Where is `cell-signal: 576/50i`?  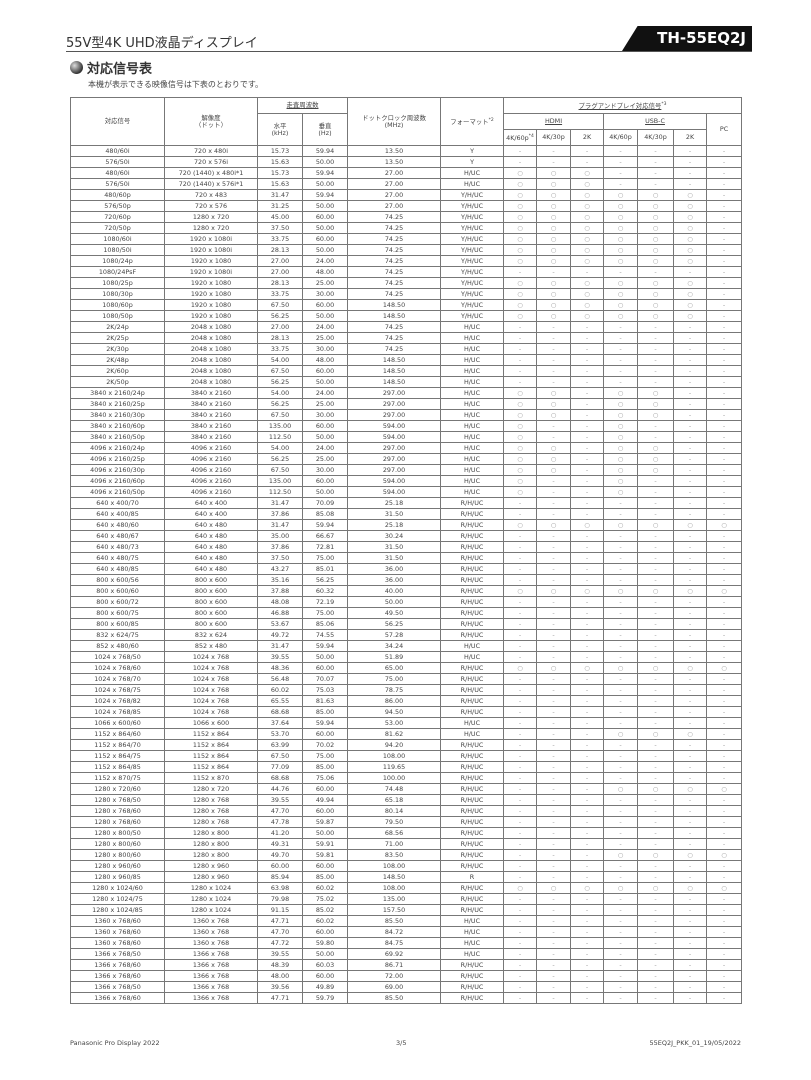
cell-signal: 576/50i is located at coordinates (117, 162).